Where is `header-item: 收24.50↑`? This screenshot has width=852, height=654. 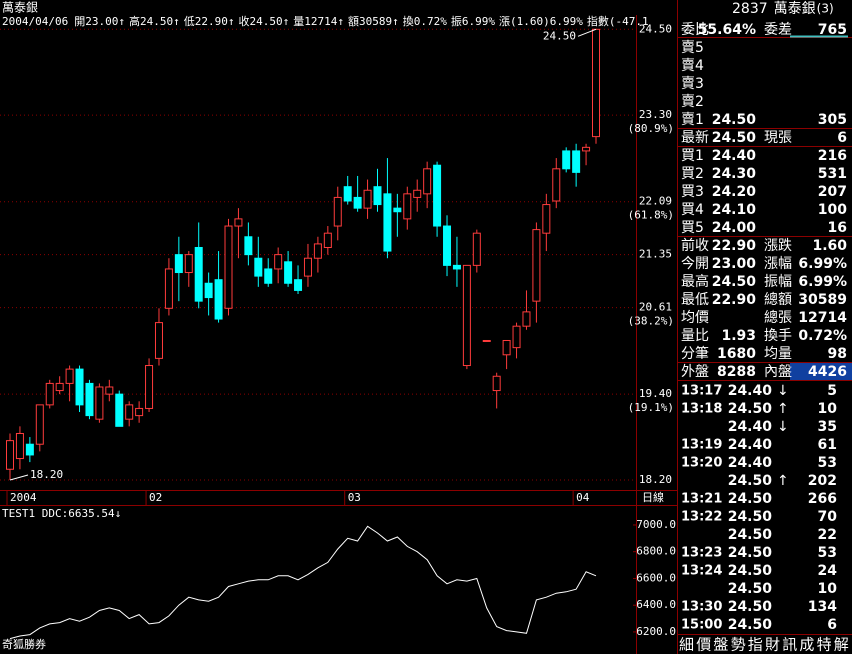 header-item: 收24.50↑ is located at coordinates (263, 21).